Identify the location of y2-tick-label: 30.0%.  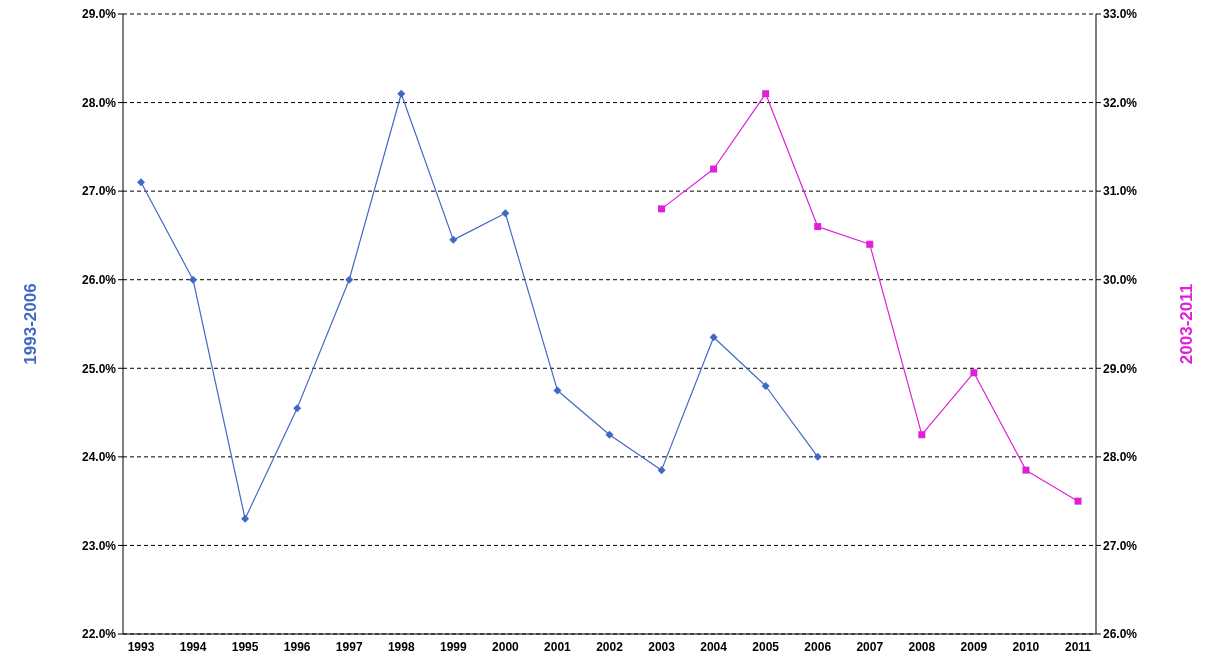
(1120, 279).